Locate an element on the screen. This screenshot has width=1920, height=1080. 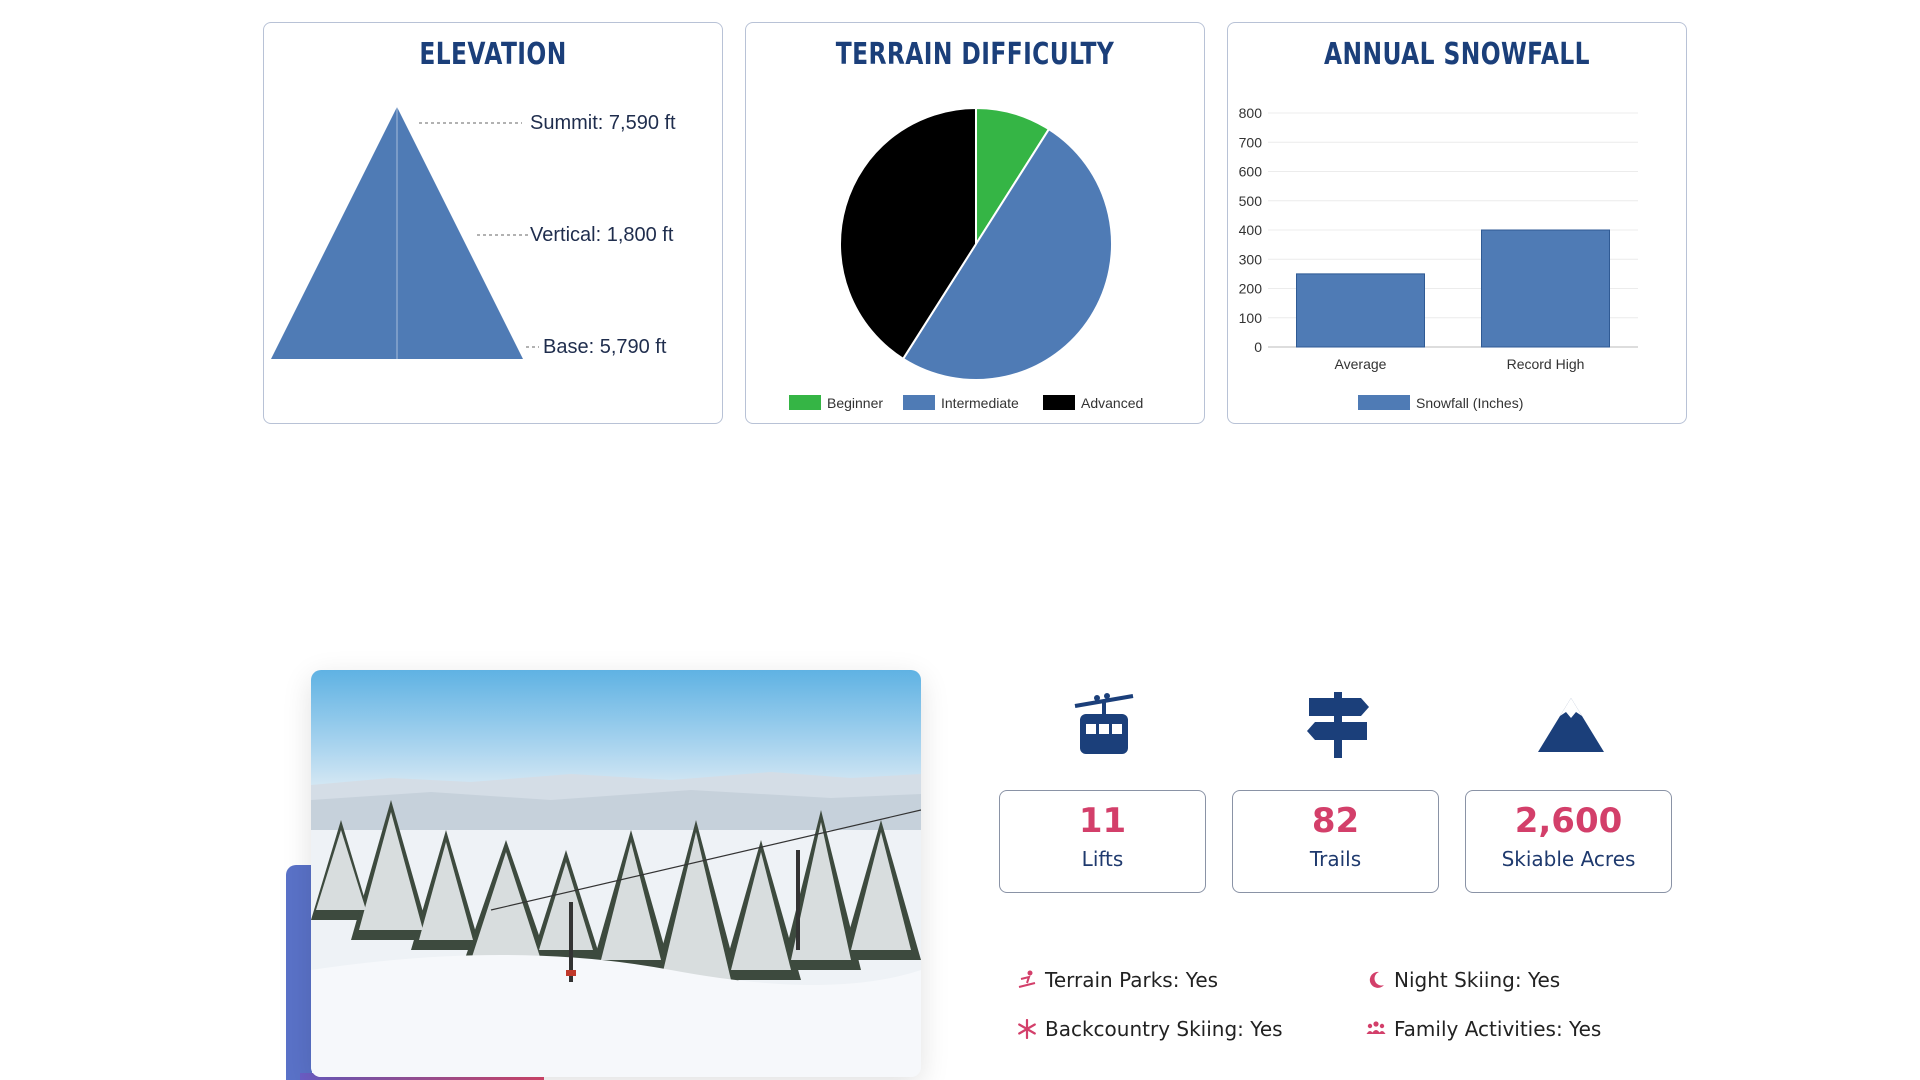
terrain-pie-chart: Beginner Intermediate Advanced is located at coordinates (966, 258).